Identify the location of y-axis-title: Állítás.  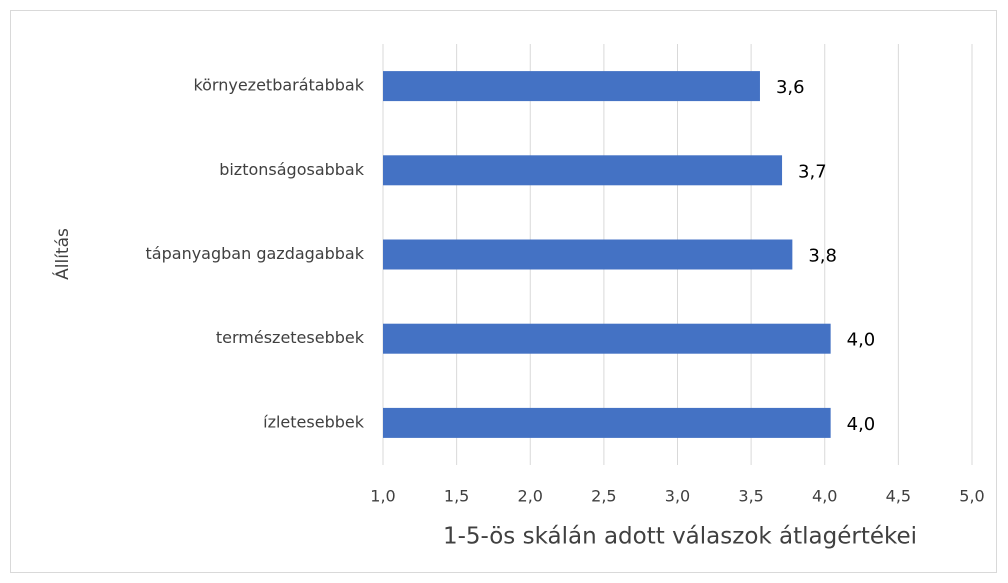
(62, 254).